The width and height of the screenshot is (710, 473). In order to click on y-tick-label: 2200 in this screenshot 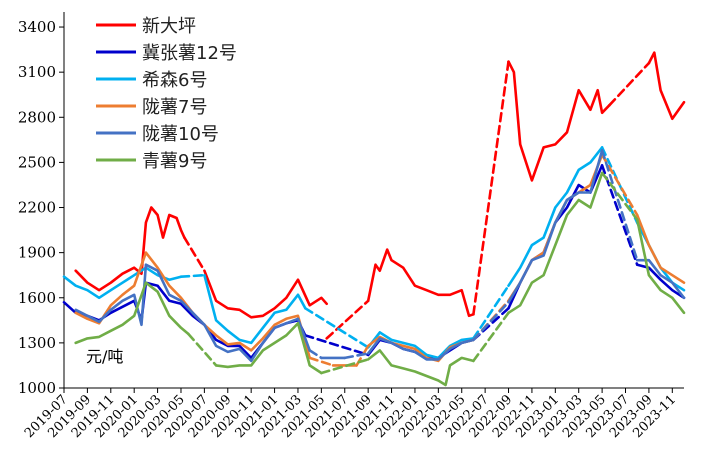, I will do `click(37, 208)`.